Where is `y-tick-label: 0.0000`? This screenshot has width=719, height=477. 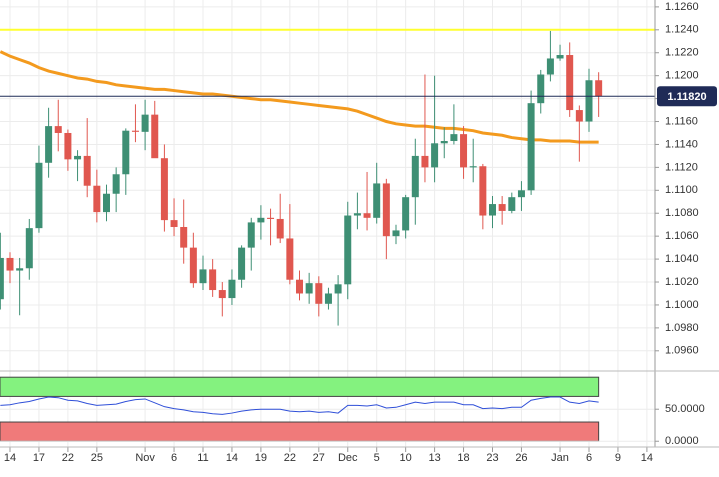 y-tick-label: 0.0000 is located at coordinates (682, 441).